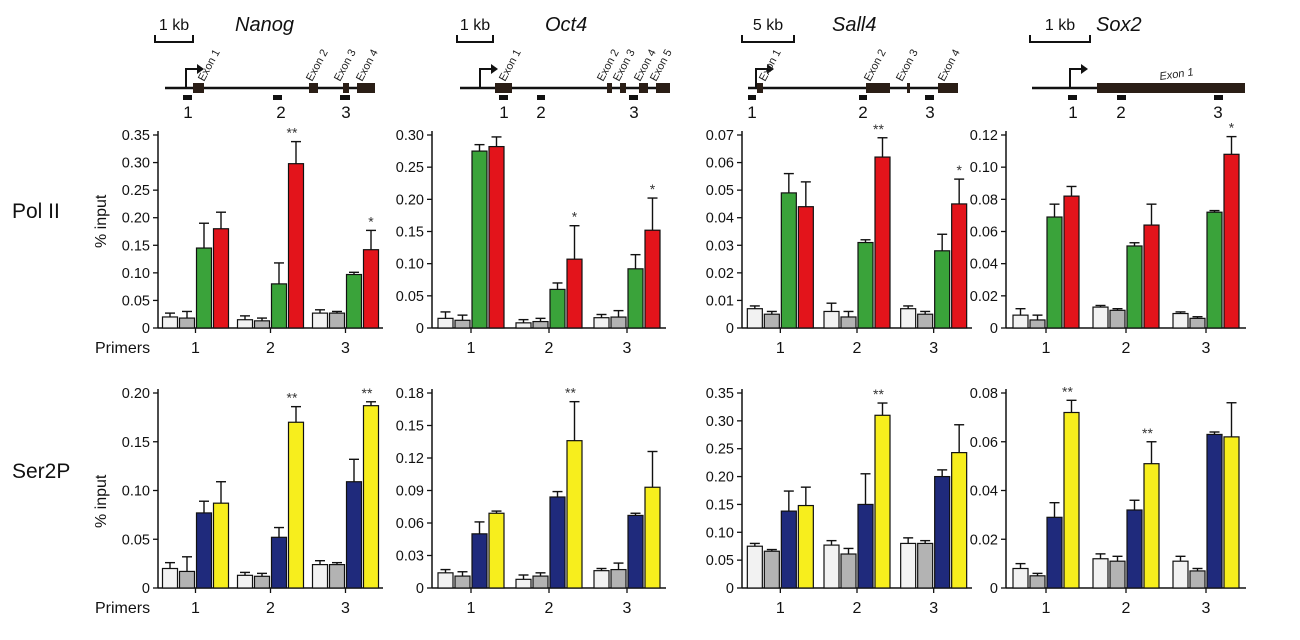 The image size is (1300, 640). Describe the element at coordinates (540, 112) in the screenshot. I see `primer-label: 2` at that location.